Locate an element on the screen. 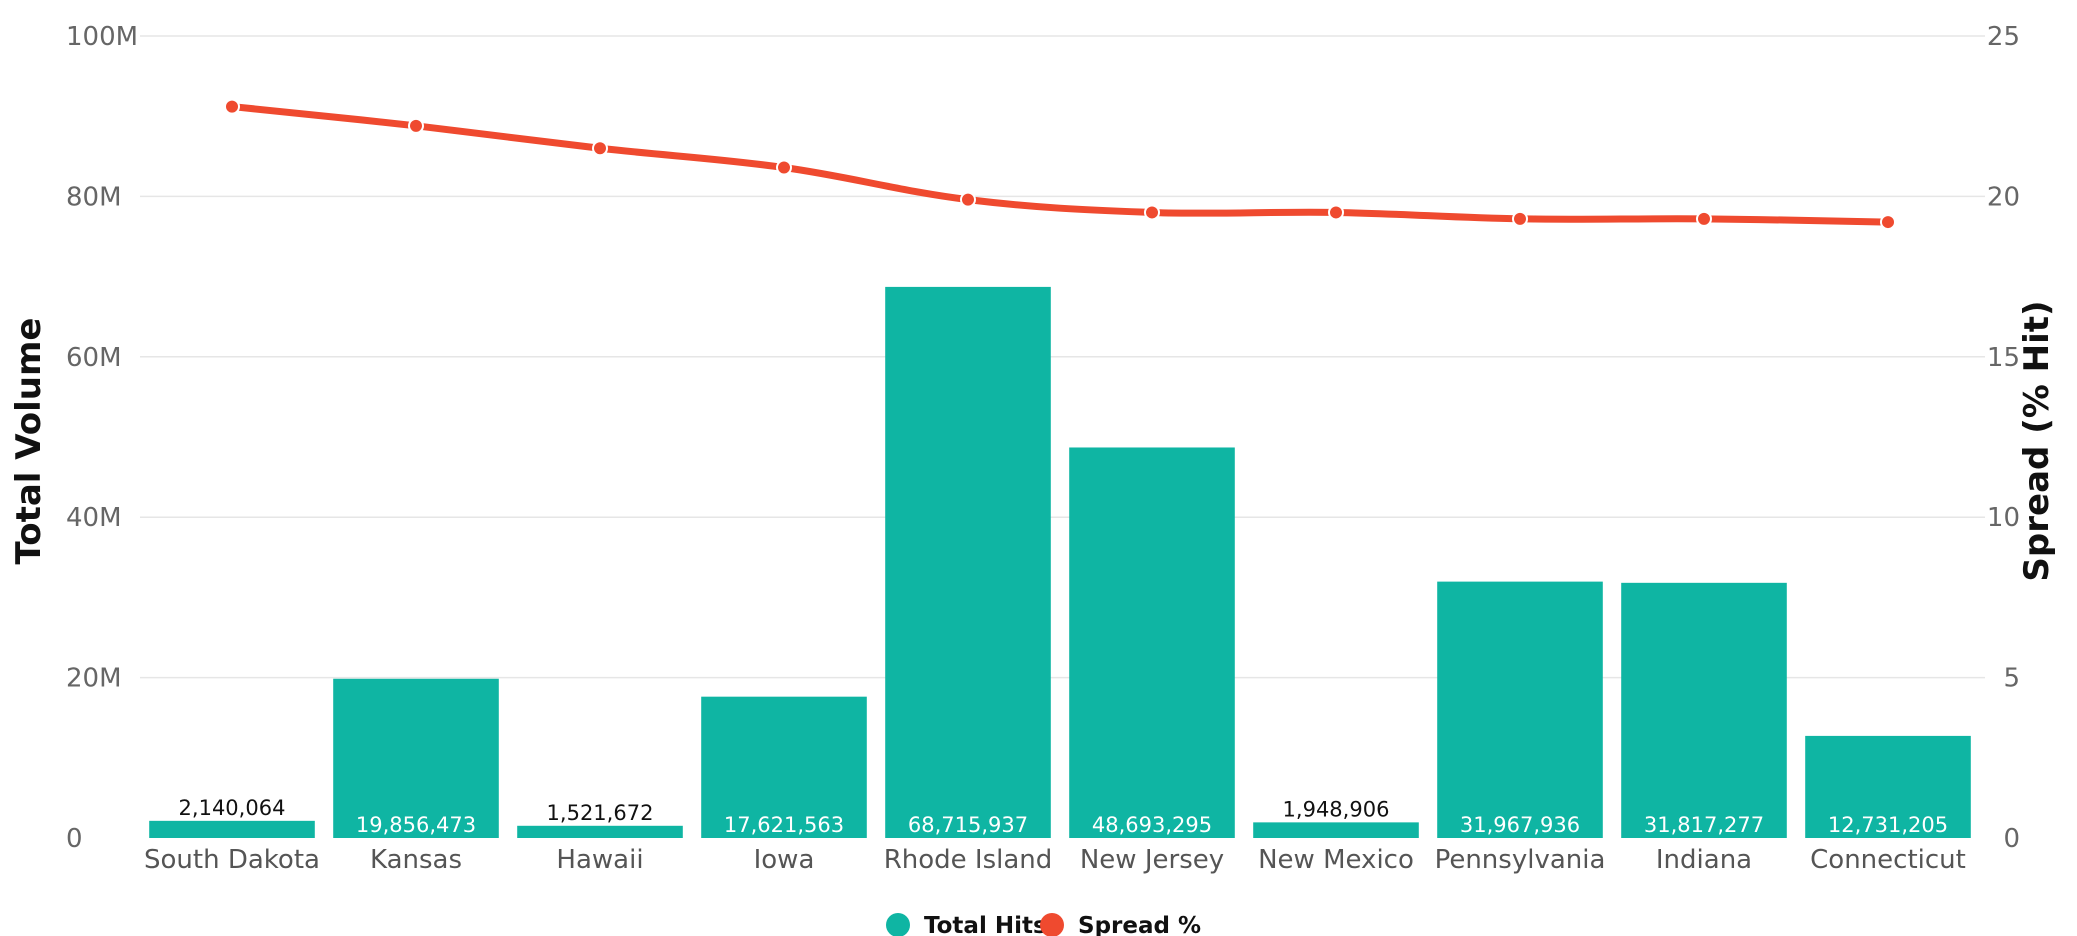 This screenshot has width=2077, height=936. right-axis-tick-label: 15 is located at coordinates (2003, 358).